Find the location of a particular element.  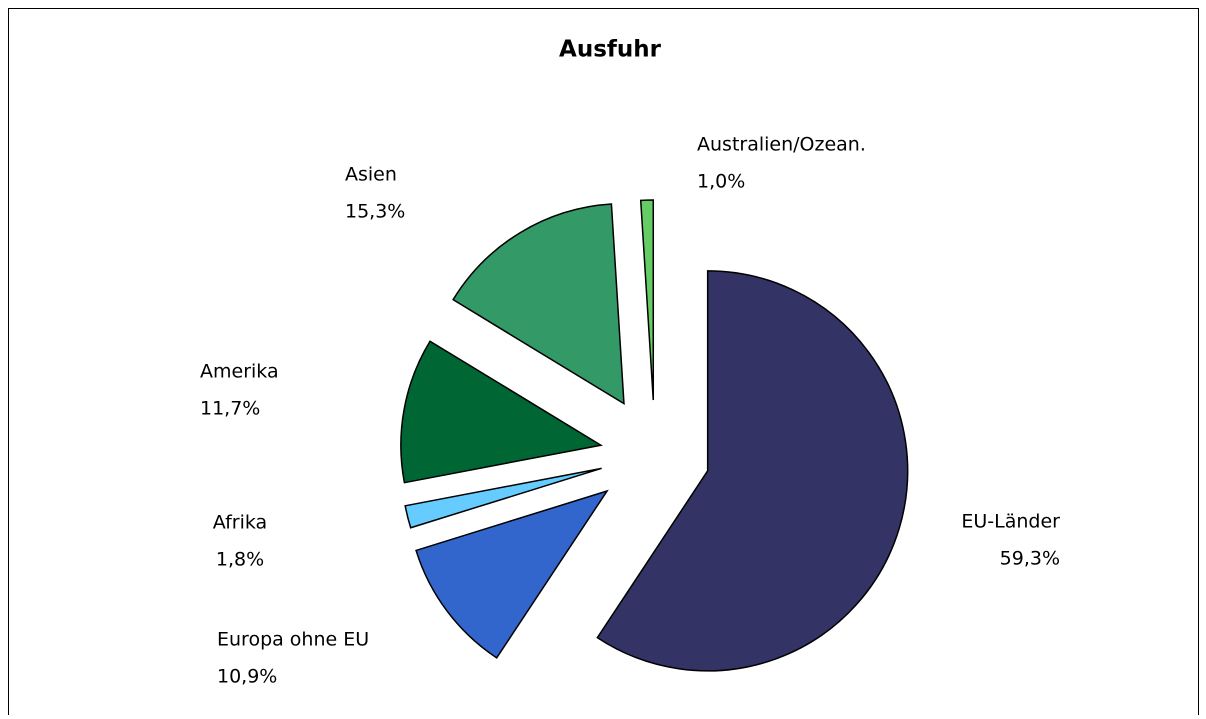

value-label: 59,3% is located at coordinates (1030, 559).